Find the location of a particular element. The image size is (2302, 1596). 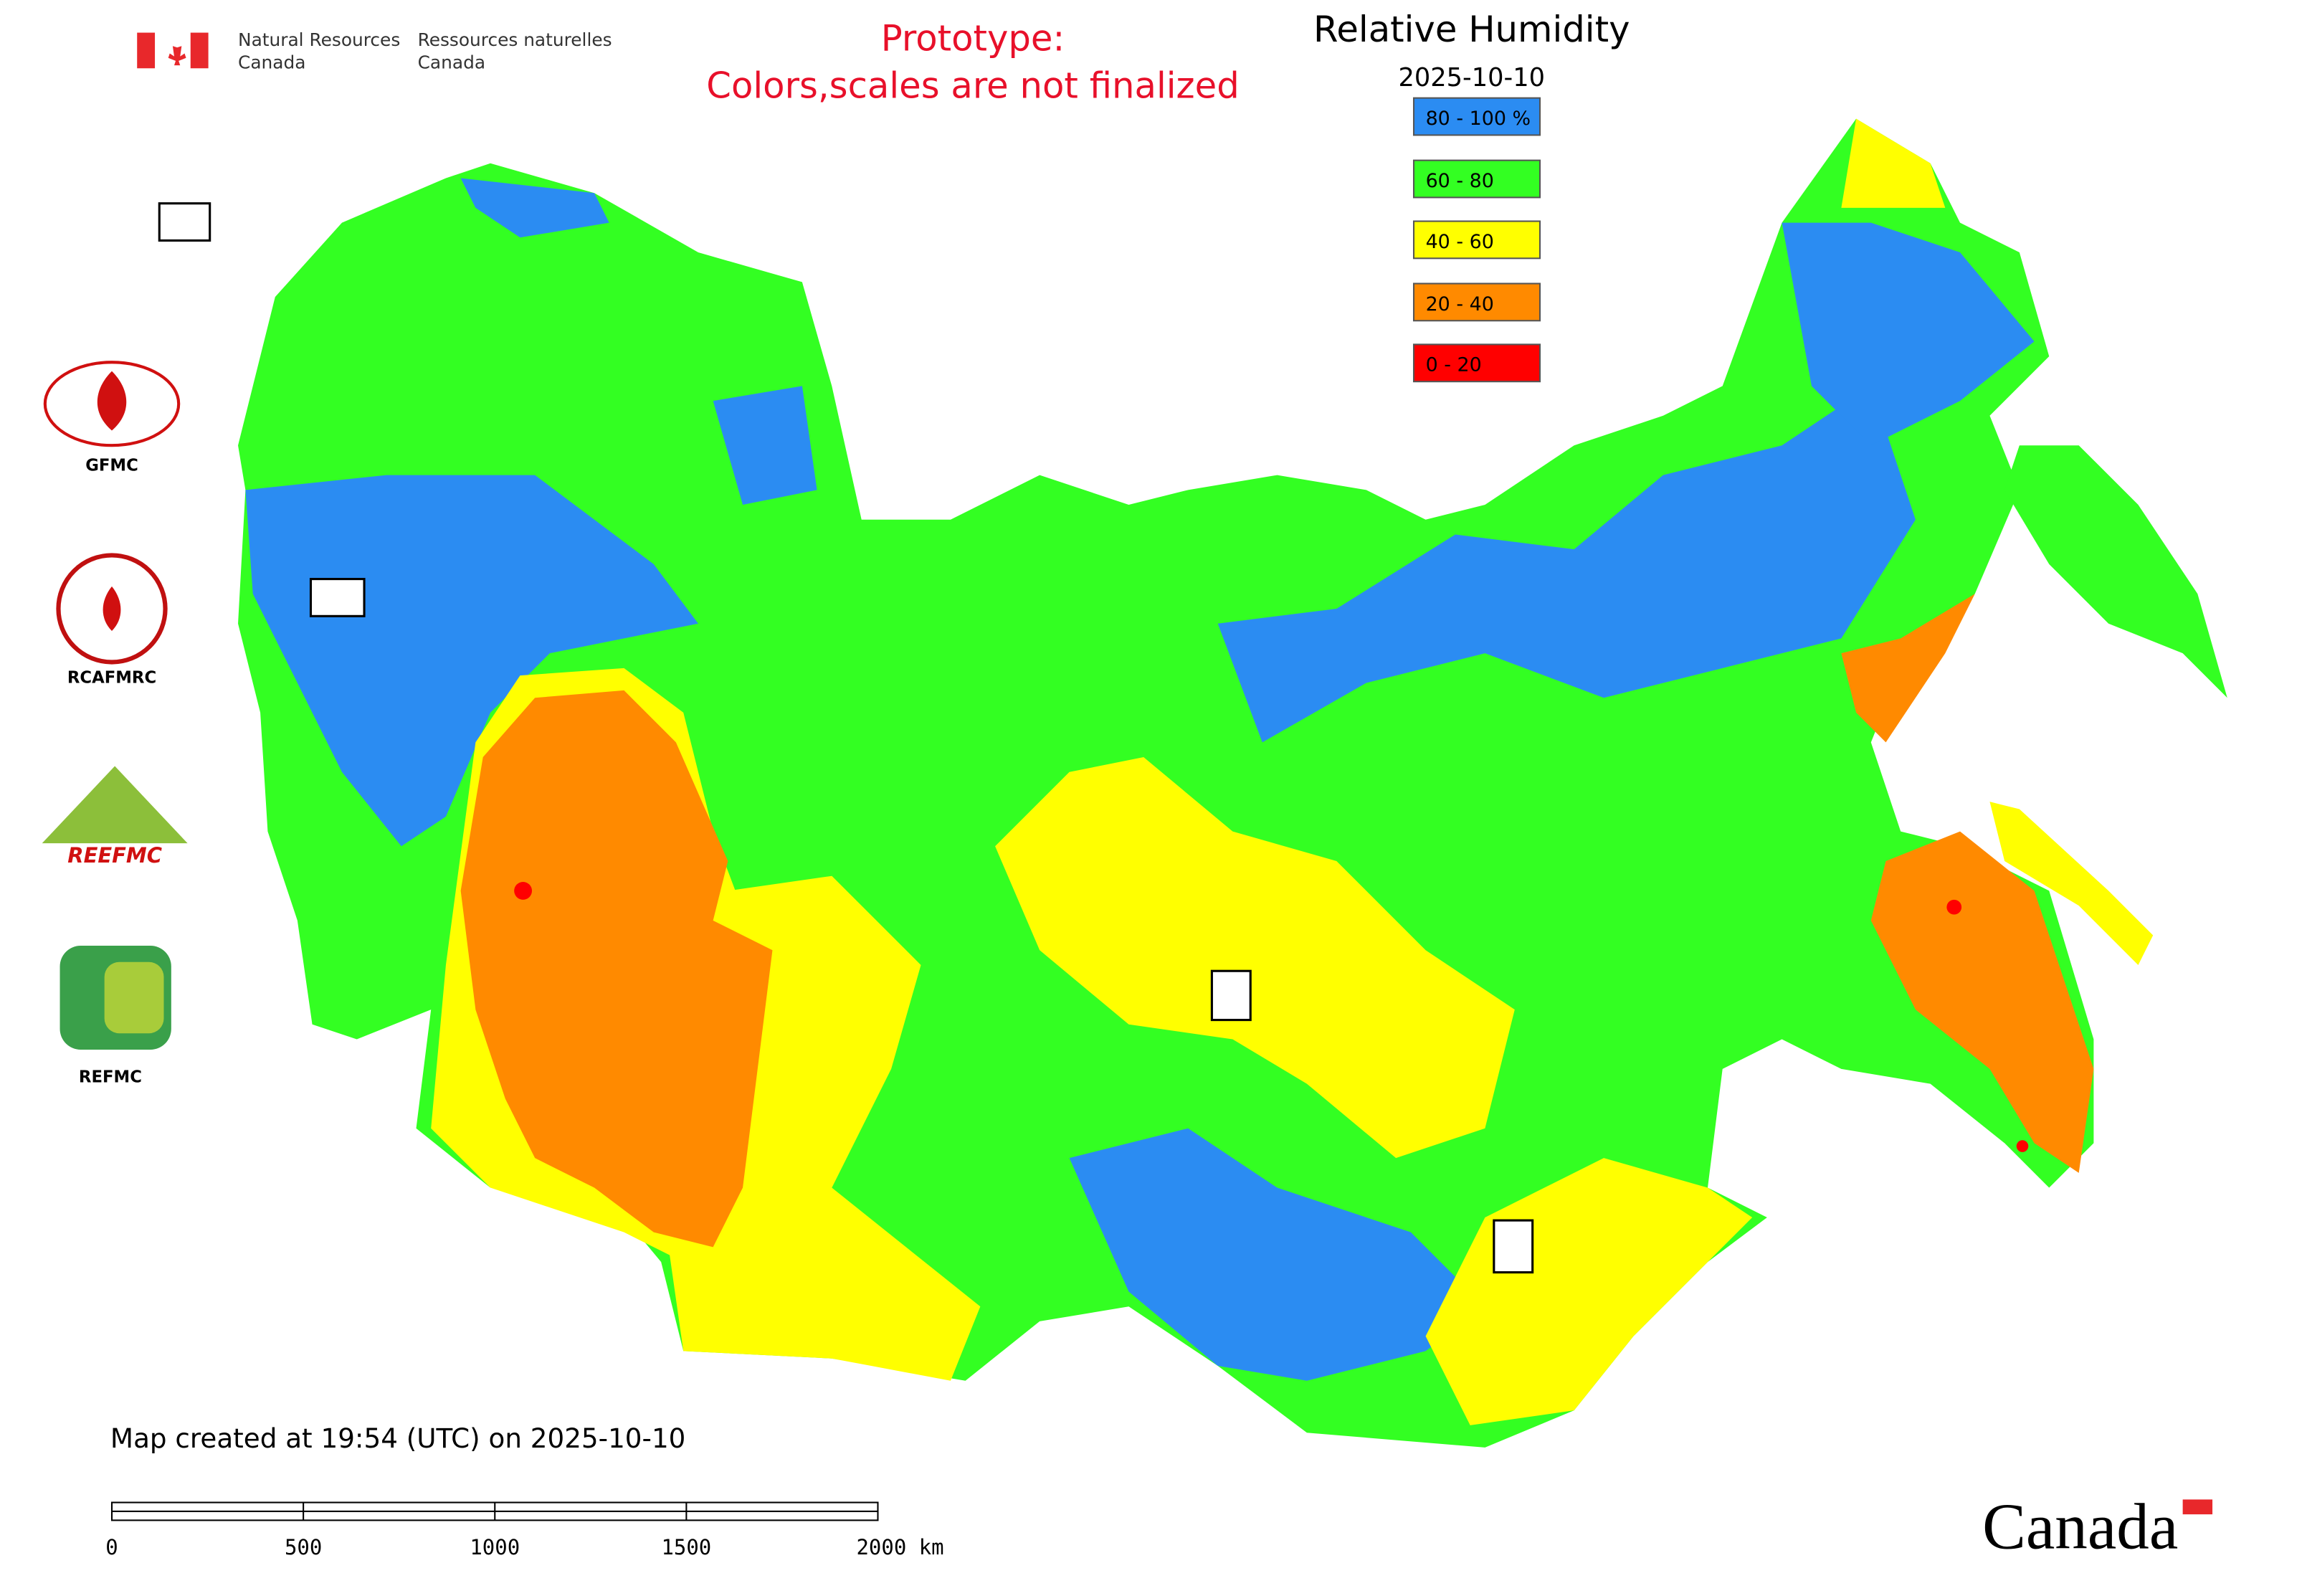

maple-leaf is located at coordinates (177, 52).